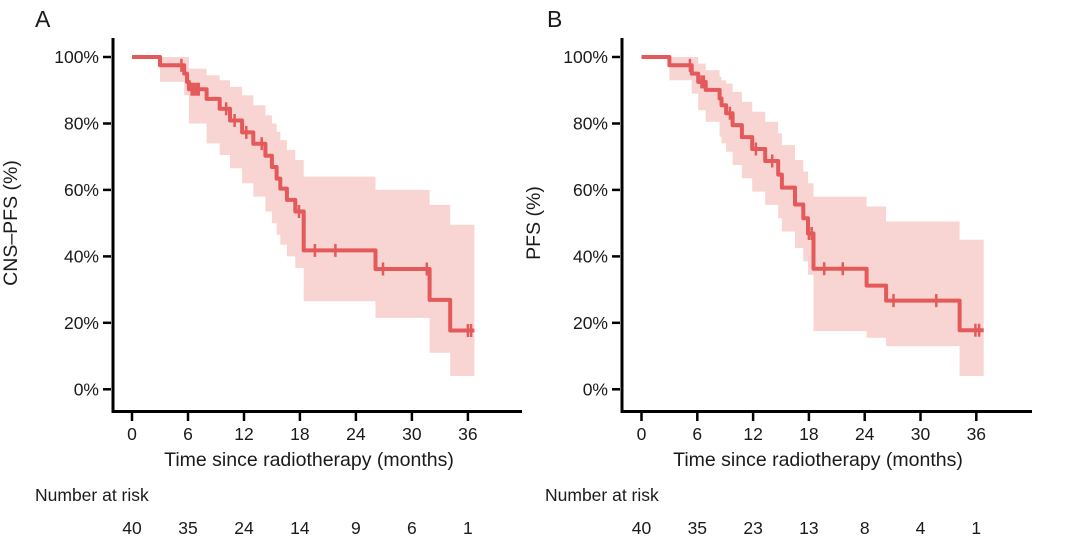 Image resolution: width=1080 pixels, height=551 pixels. What do you see at coordinates (43, 19) in the screenshot?
I see `panel-letter: A` at bounding box center [43, 19].